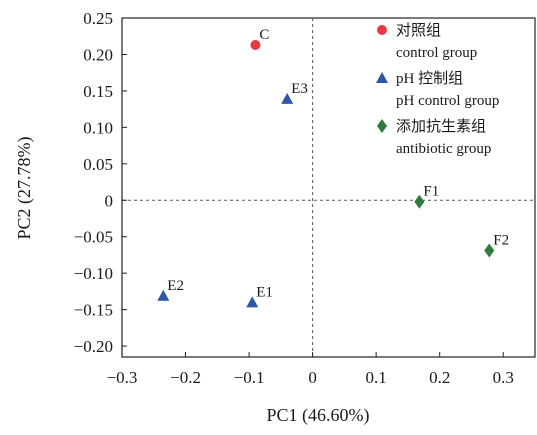 This screenshot has width=537, height=435. I want to click on x-tick-label: −0.3, so click(122, 377).